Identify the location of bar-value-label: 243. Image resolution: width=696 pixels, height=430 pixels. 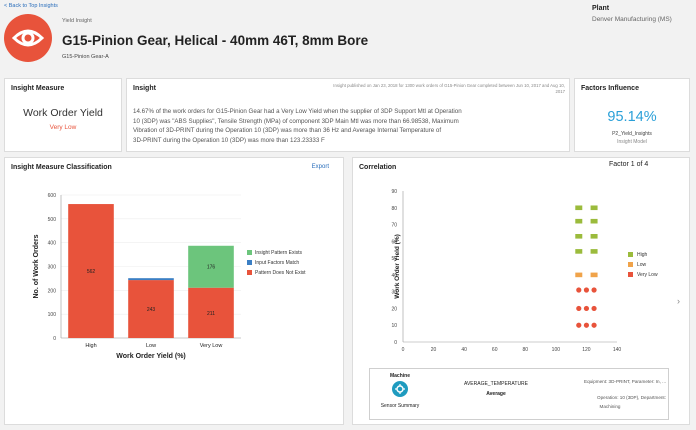
(151, 310).